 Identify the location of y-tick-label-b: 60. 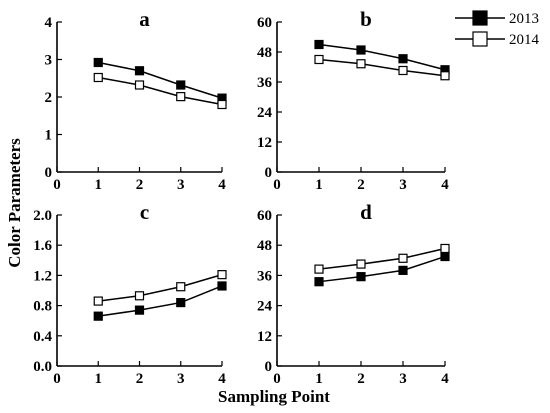
(264, 23).